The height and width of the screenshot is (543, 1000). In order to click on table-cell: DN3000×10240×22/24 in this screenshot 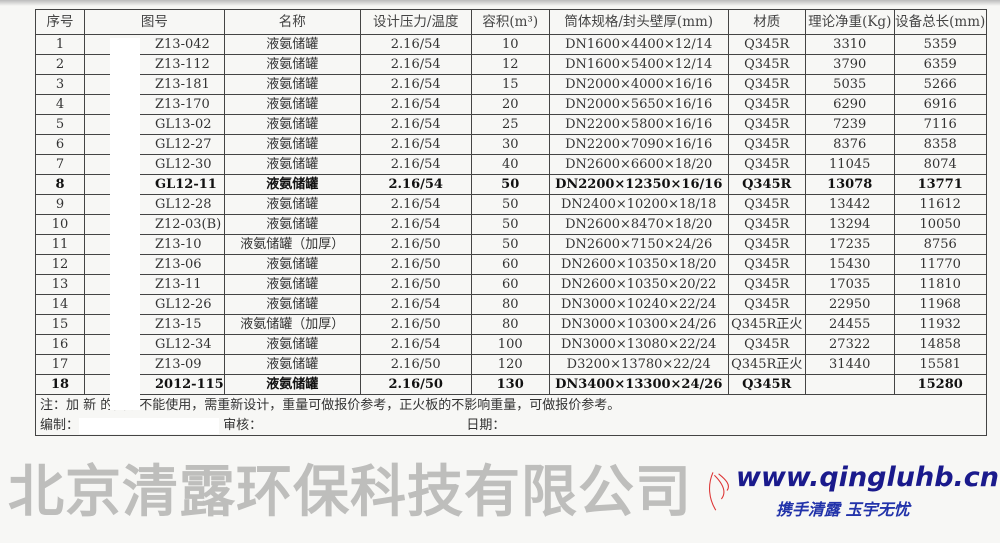, I will do `click(638, 304)`.